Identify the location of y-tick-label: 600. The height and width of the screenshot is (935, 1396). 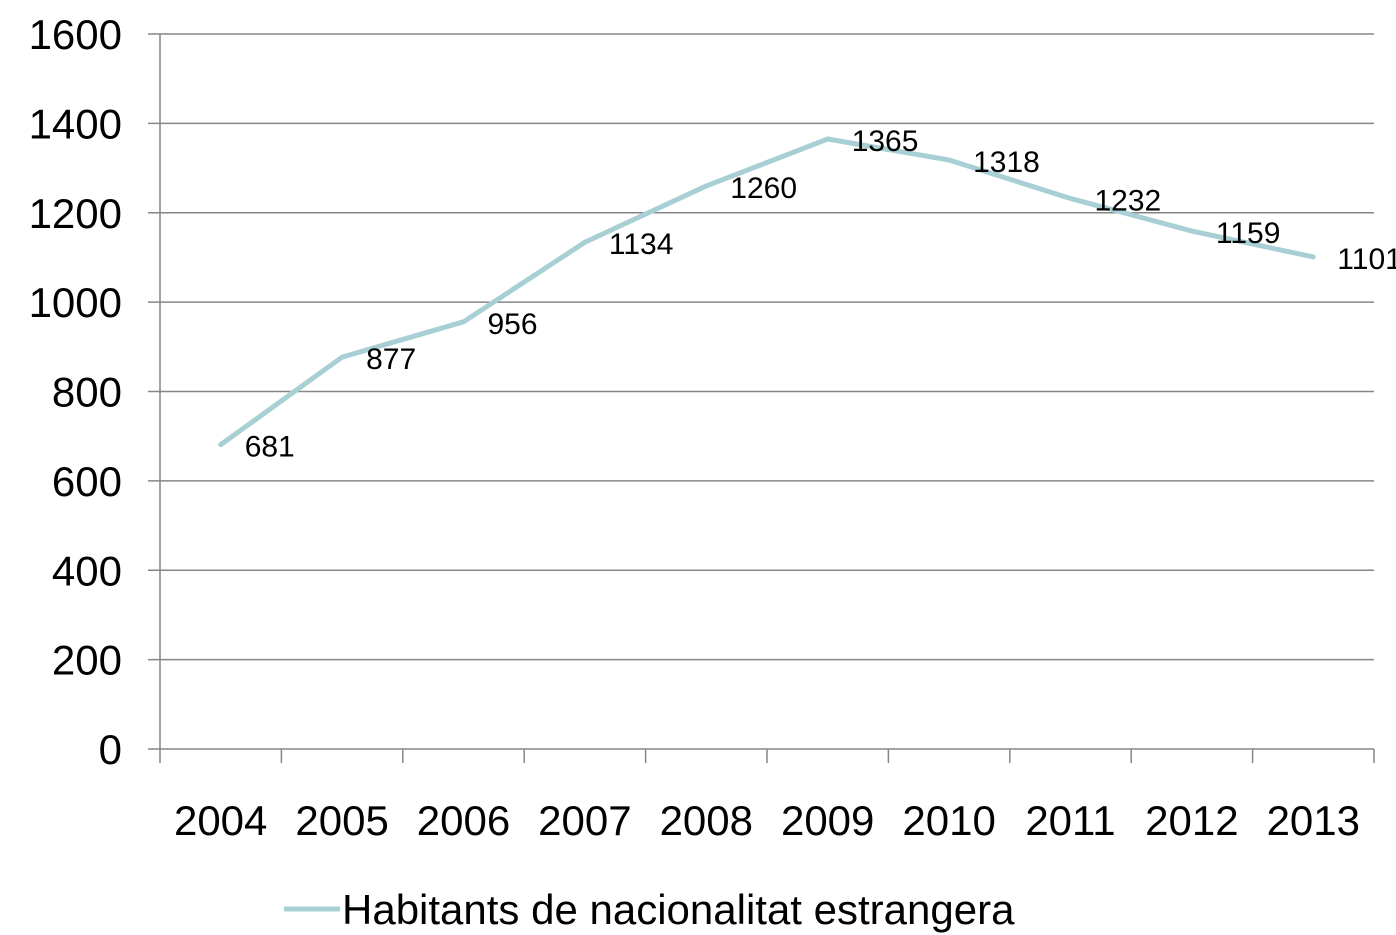
(87, 481).